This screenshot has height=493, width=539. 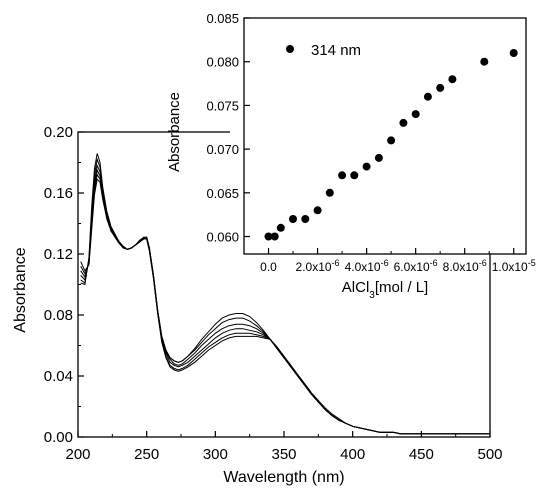 What do you see at coordinates (318, 266) in the screenshot?
I see `inset-x-tick-label: 2.0x10⁻⁶` at bounding box center [318, 266].